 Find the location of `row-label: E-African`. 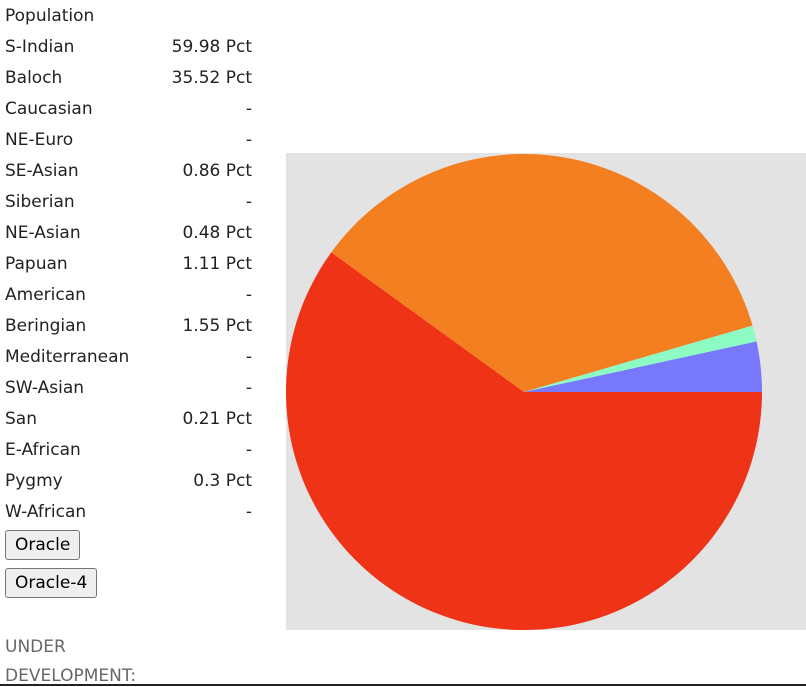

row-label: E-African is located at coordinates (43, 450).